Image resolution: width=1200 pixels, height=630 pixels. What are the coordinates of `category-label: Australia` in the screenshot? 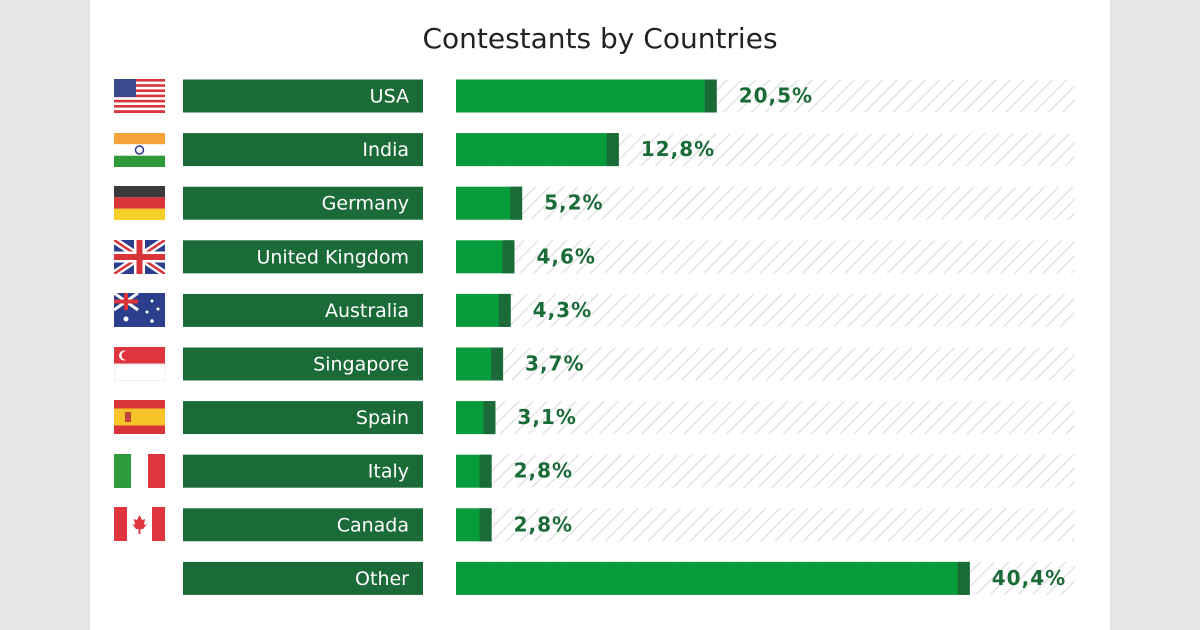 It's located at (367, 311).